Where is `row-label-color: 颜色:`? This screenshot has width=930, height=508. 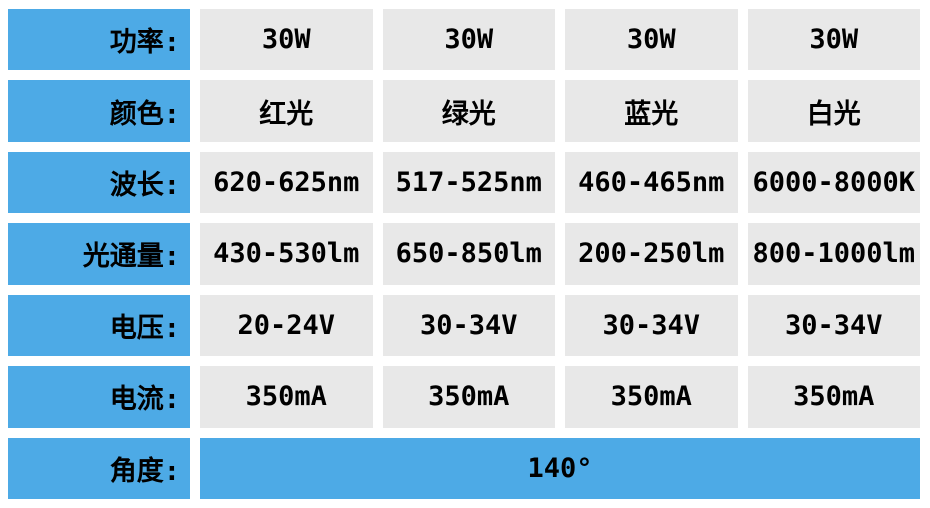
row-label-color: 颜色: is located at coordinates (99, 111).